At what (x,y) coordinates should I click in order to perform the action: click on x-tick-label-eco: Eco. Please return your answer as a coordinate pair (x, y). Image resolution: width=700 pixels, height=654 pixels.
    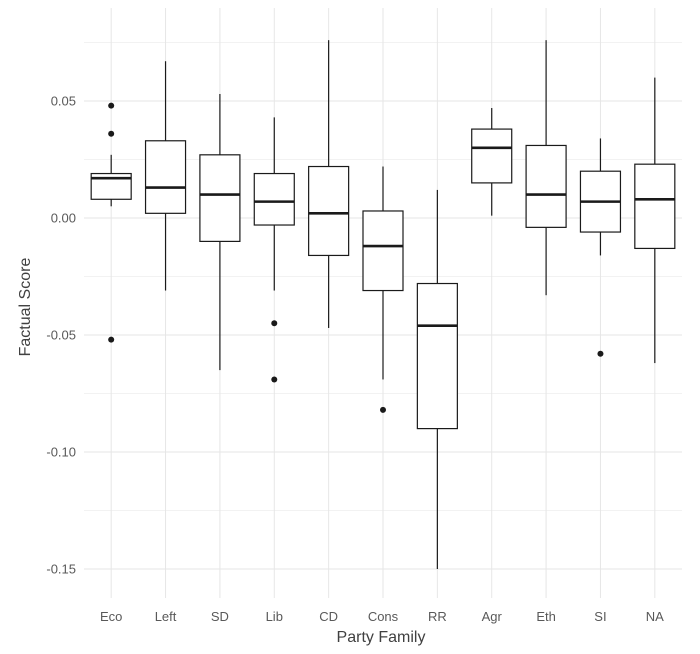
    Looking at the image, I should click on (111, 616).